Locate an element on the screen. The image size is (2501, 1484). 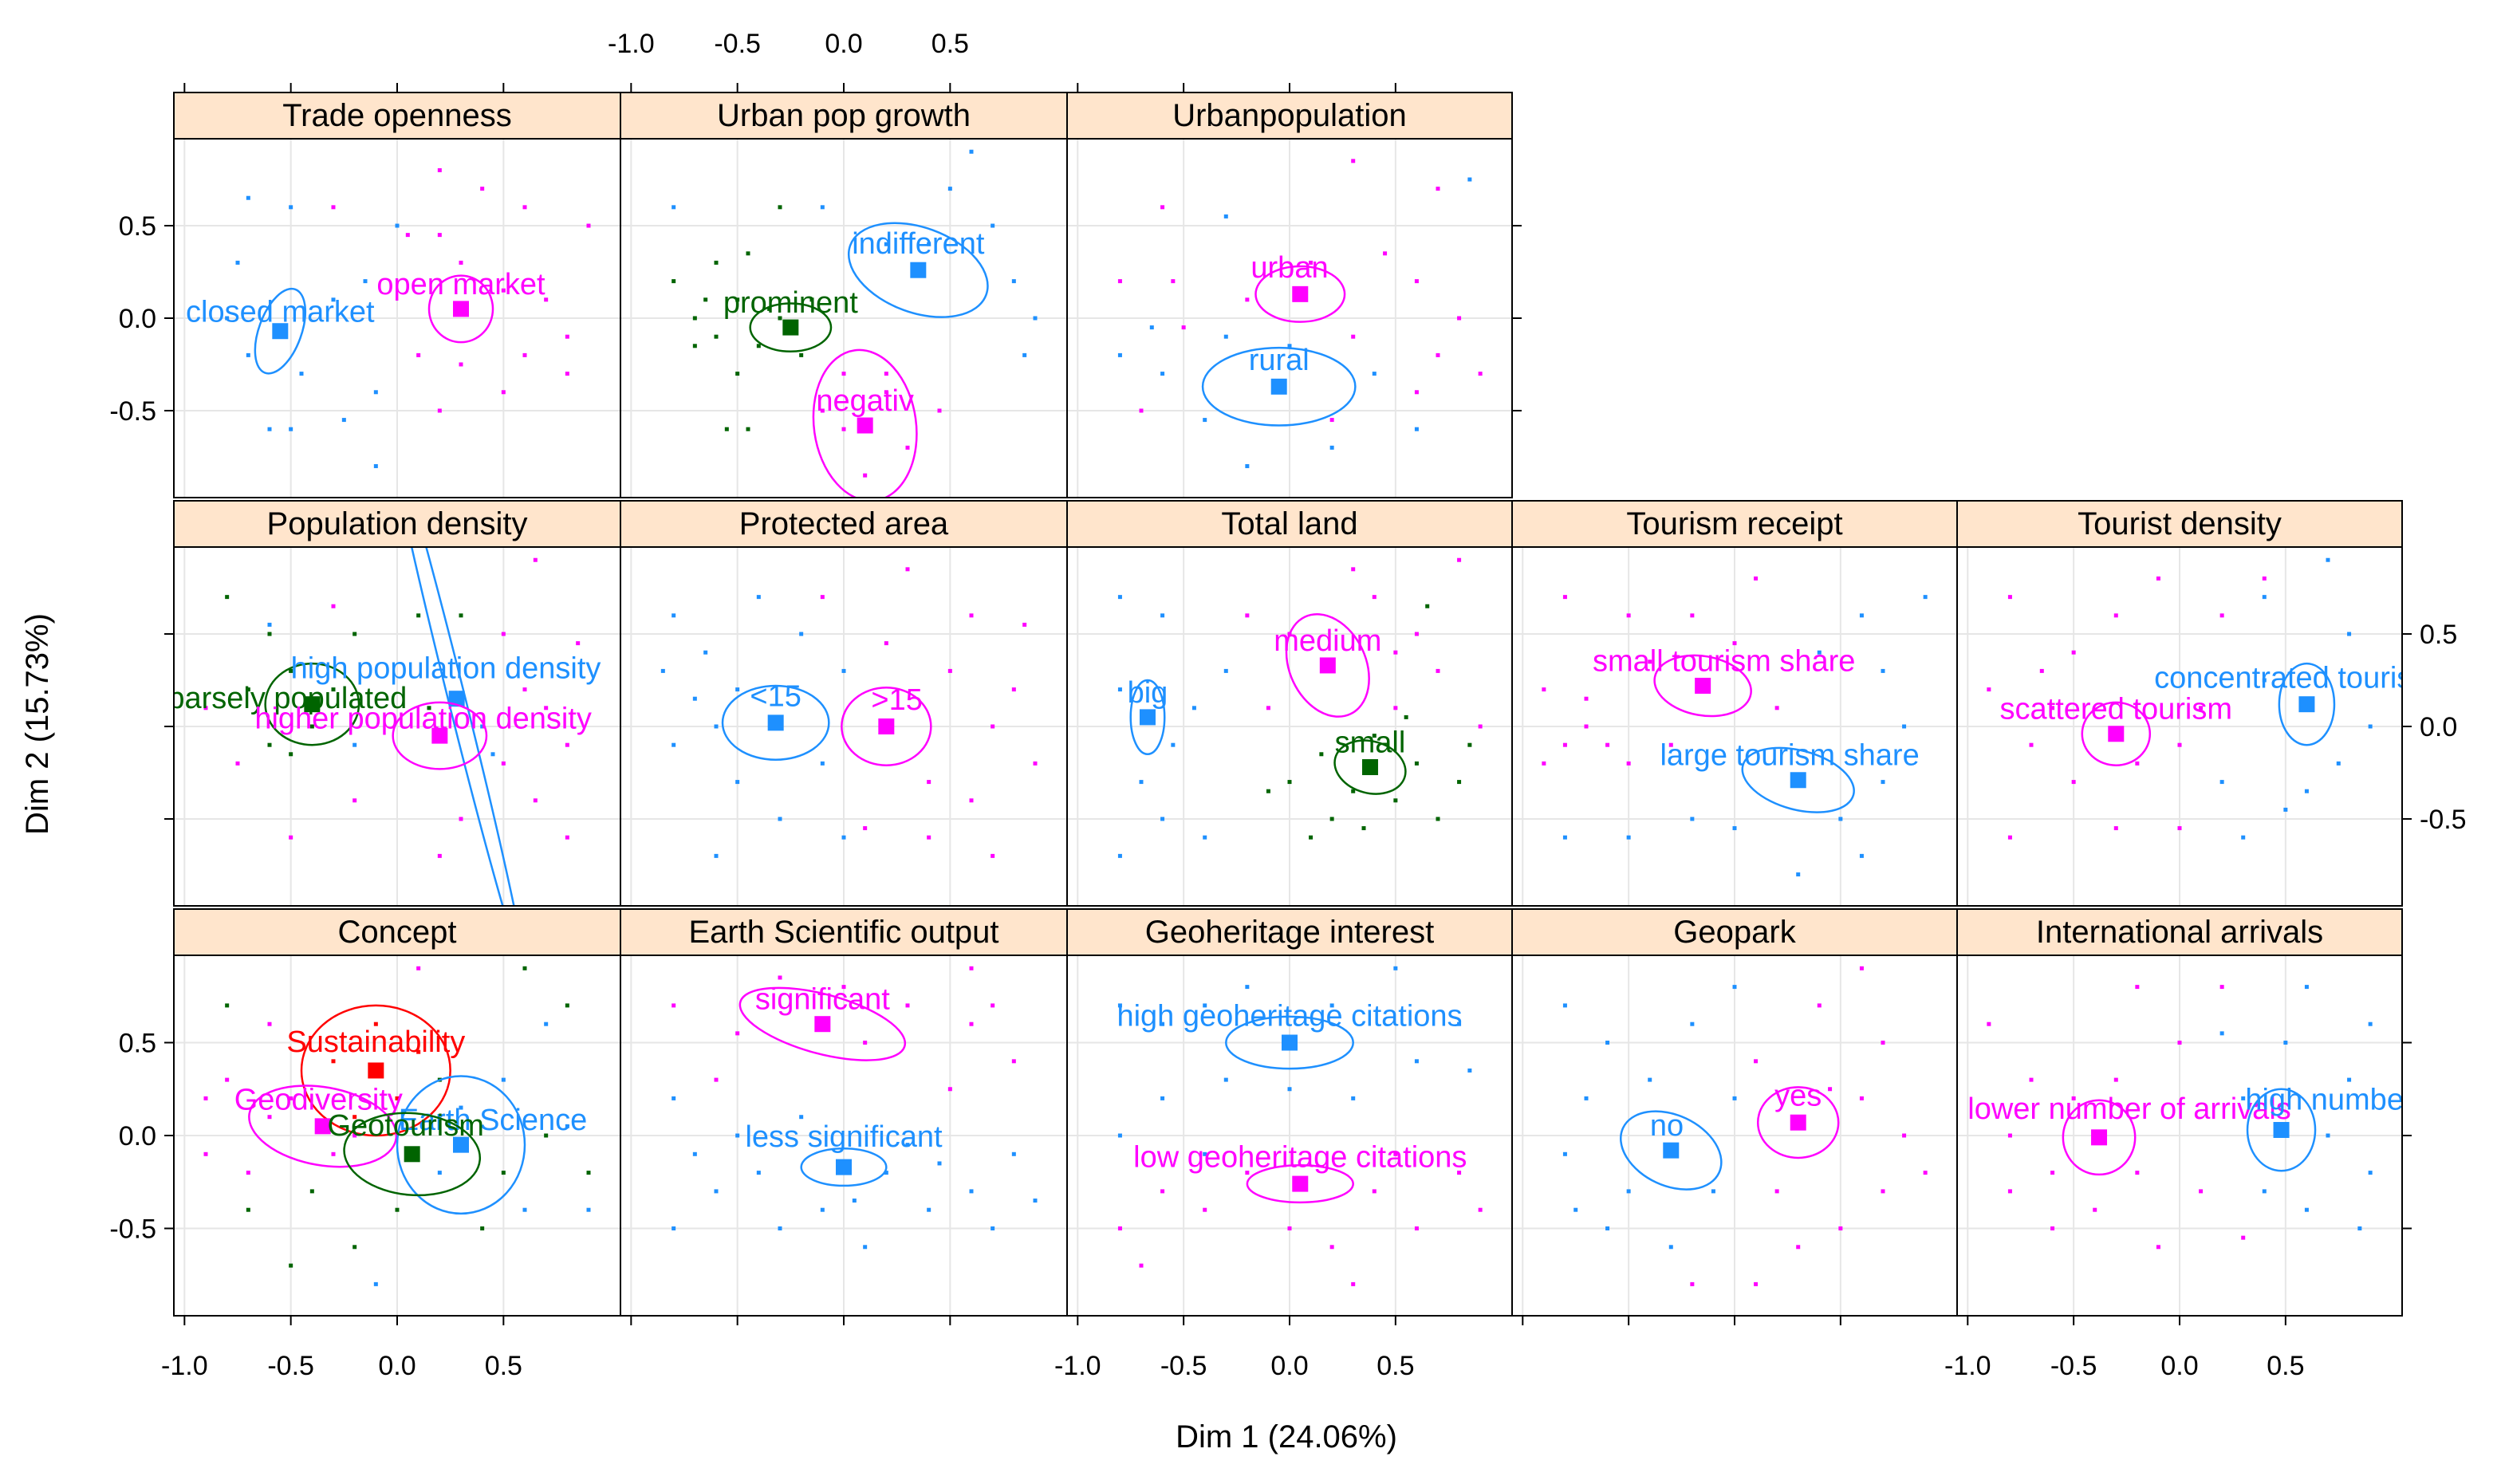
x-tick-label: -0.5 is located at coordinates (2073, 1366).